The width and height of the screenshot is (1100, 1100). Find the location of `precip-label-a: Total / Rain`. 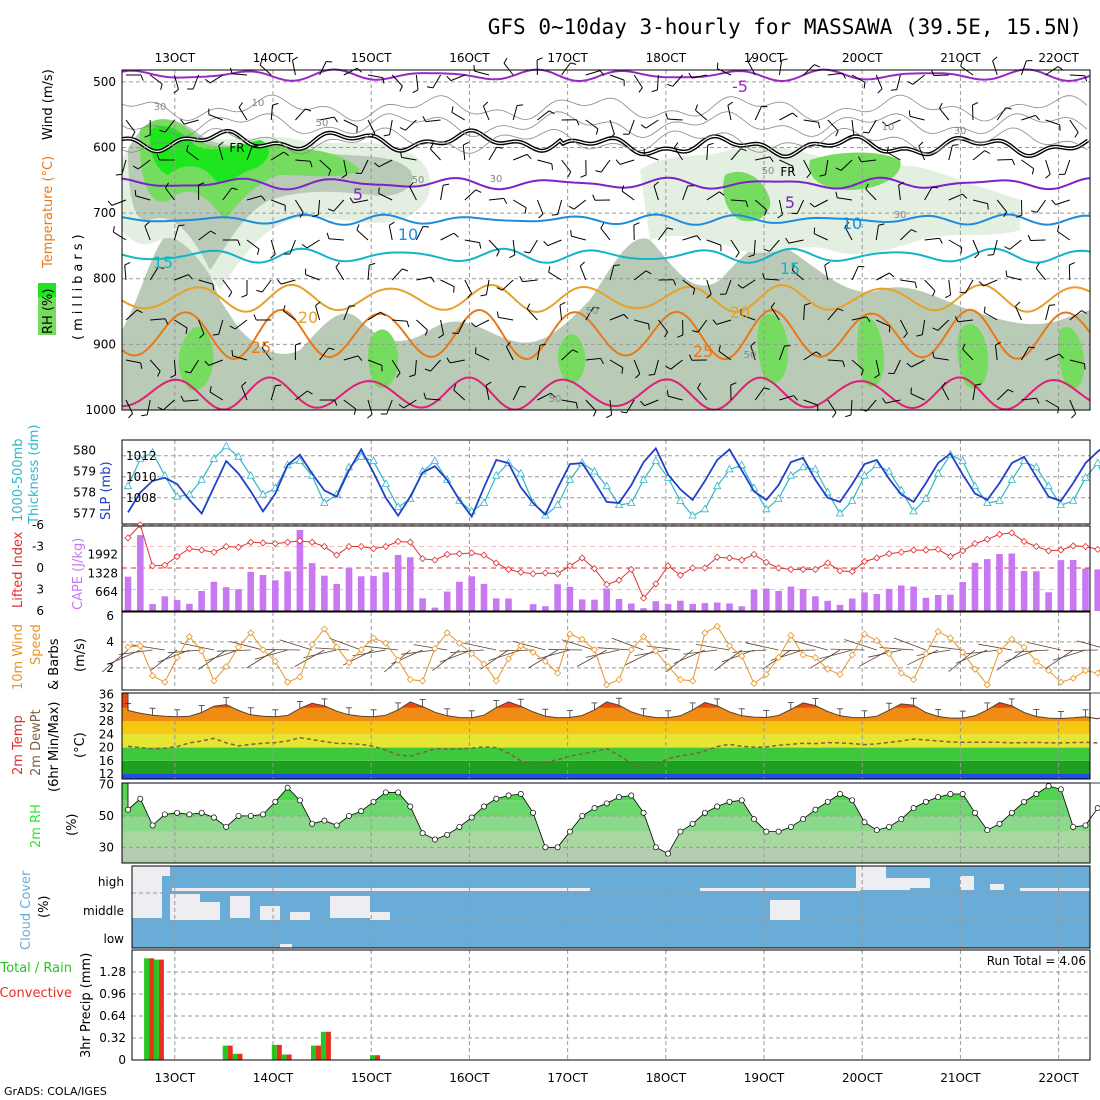

precip-label-a: Total / Rain is located at coordinates (36, 968).